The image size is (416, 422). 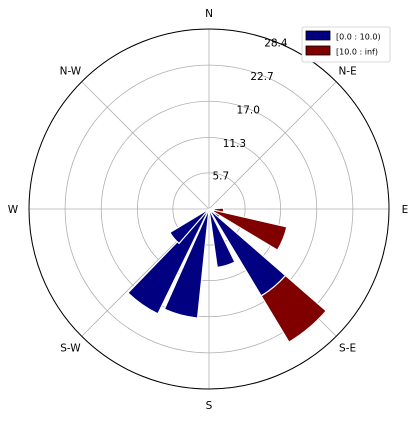 What do you see at coordinates (318, 35) in the screenshot?
I see `legend-swatch-low` at bounding box center [318, 35].